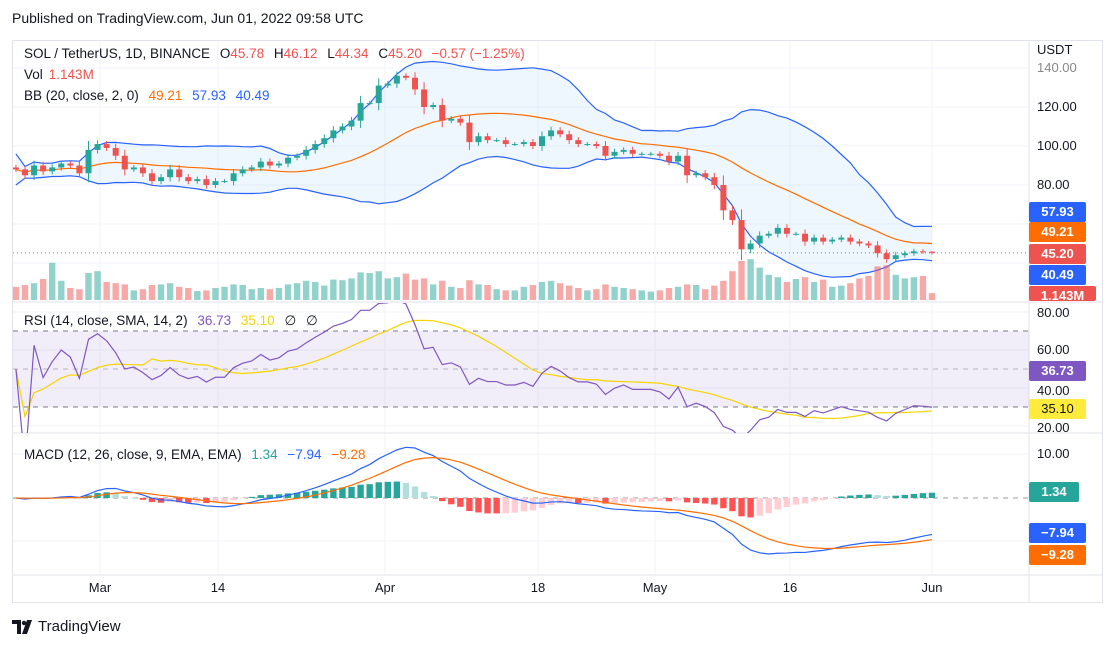  I want to click on low-label: L, so click(331, 53).